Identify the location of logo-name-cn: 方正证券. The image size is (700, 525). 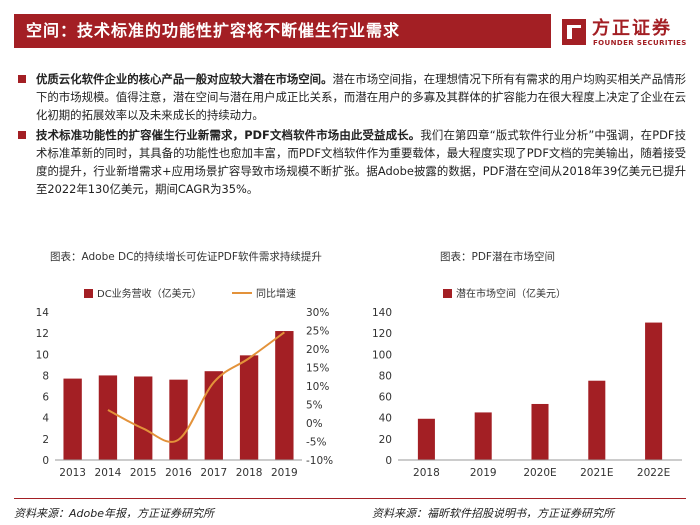
(632, 28).